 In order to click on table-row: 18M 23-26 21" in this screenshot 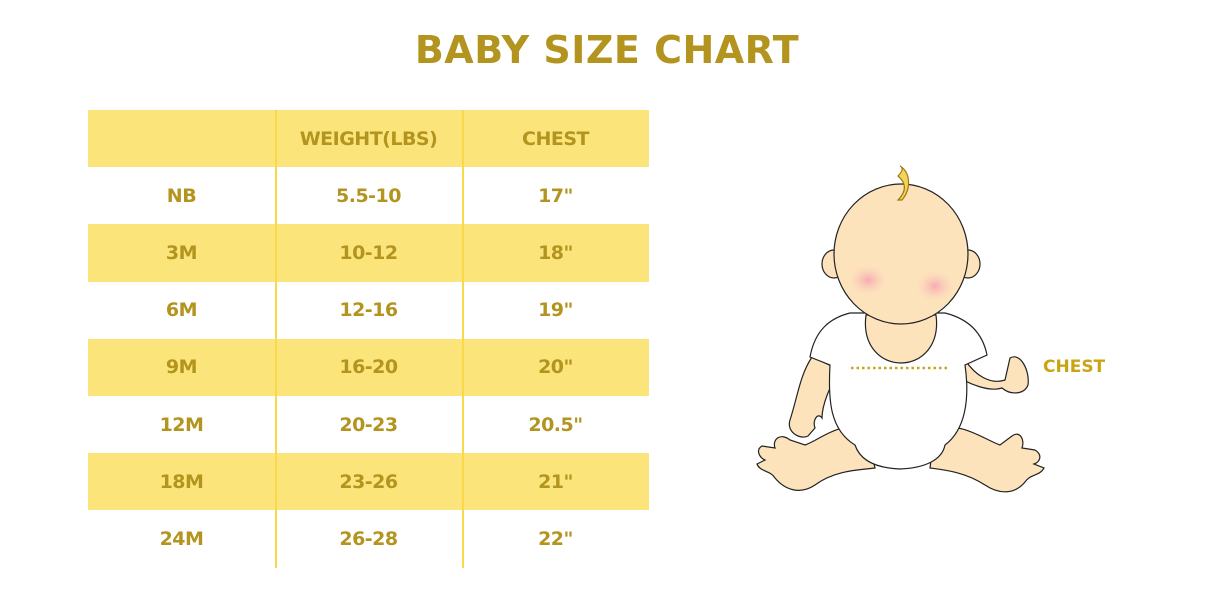, I will do `click(368, 482)`.